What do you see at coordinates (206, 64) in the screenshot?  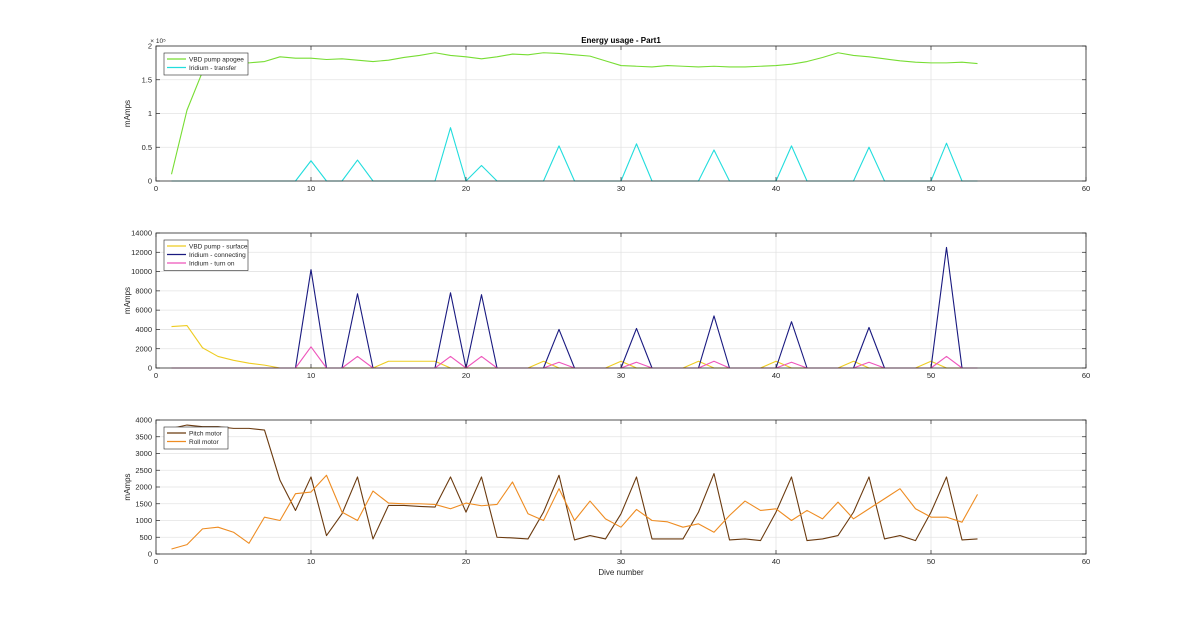 I see `legend: VBD pump apogee Iridium - transfer` at bounding box center [206, 64].